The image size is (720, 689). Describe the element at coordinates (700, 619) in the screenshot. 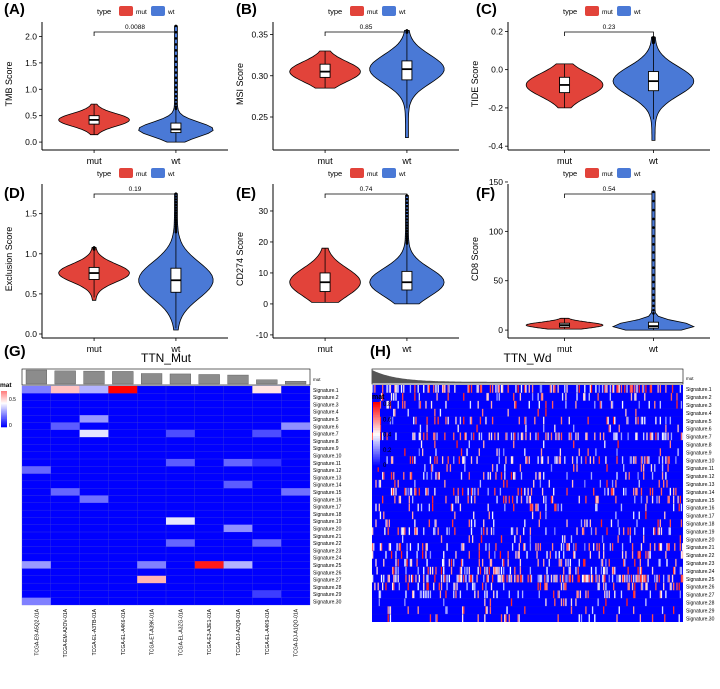

I see `row-label: Signature.30` at that location.